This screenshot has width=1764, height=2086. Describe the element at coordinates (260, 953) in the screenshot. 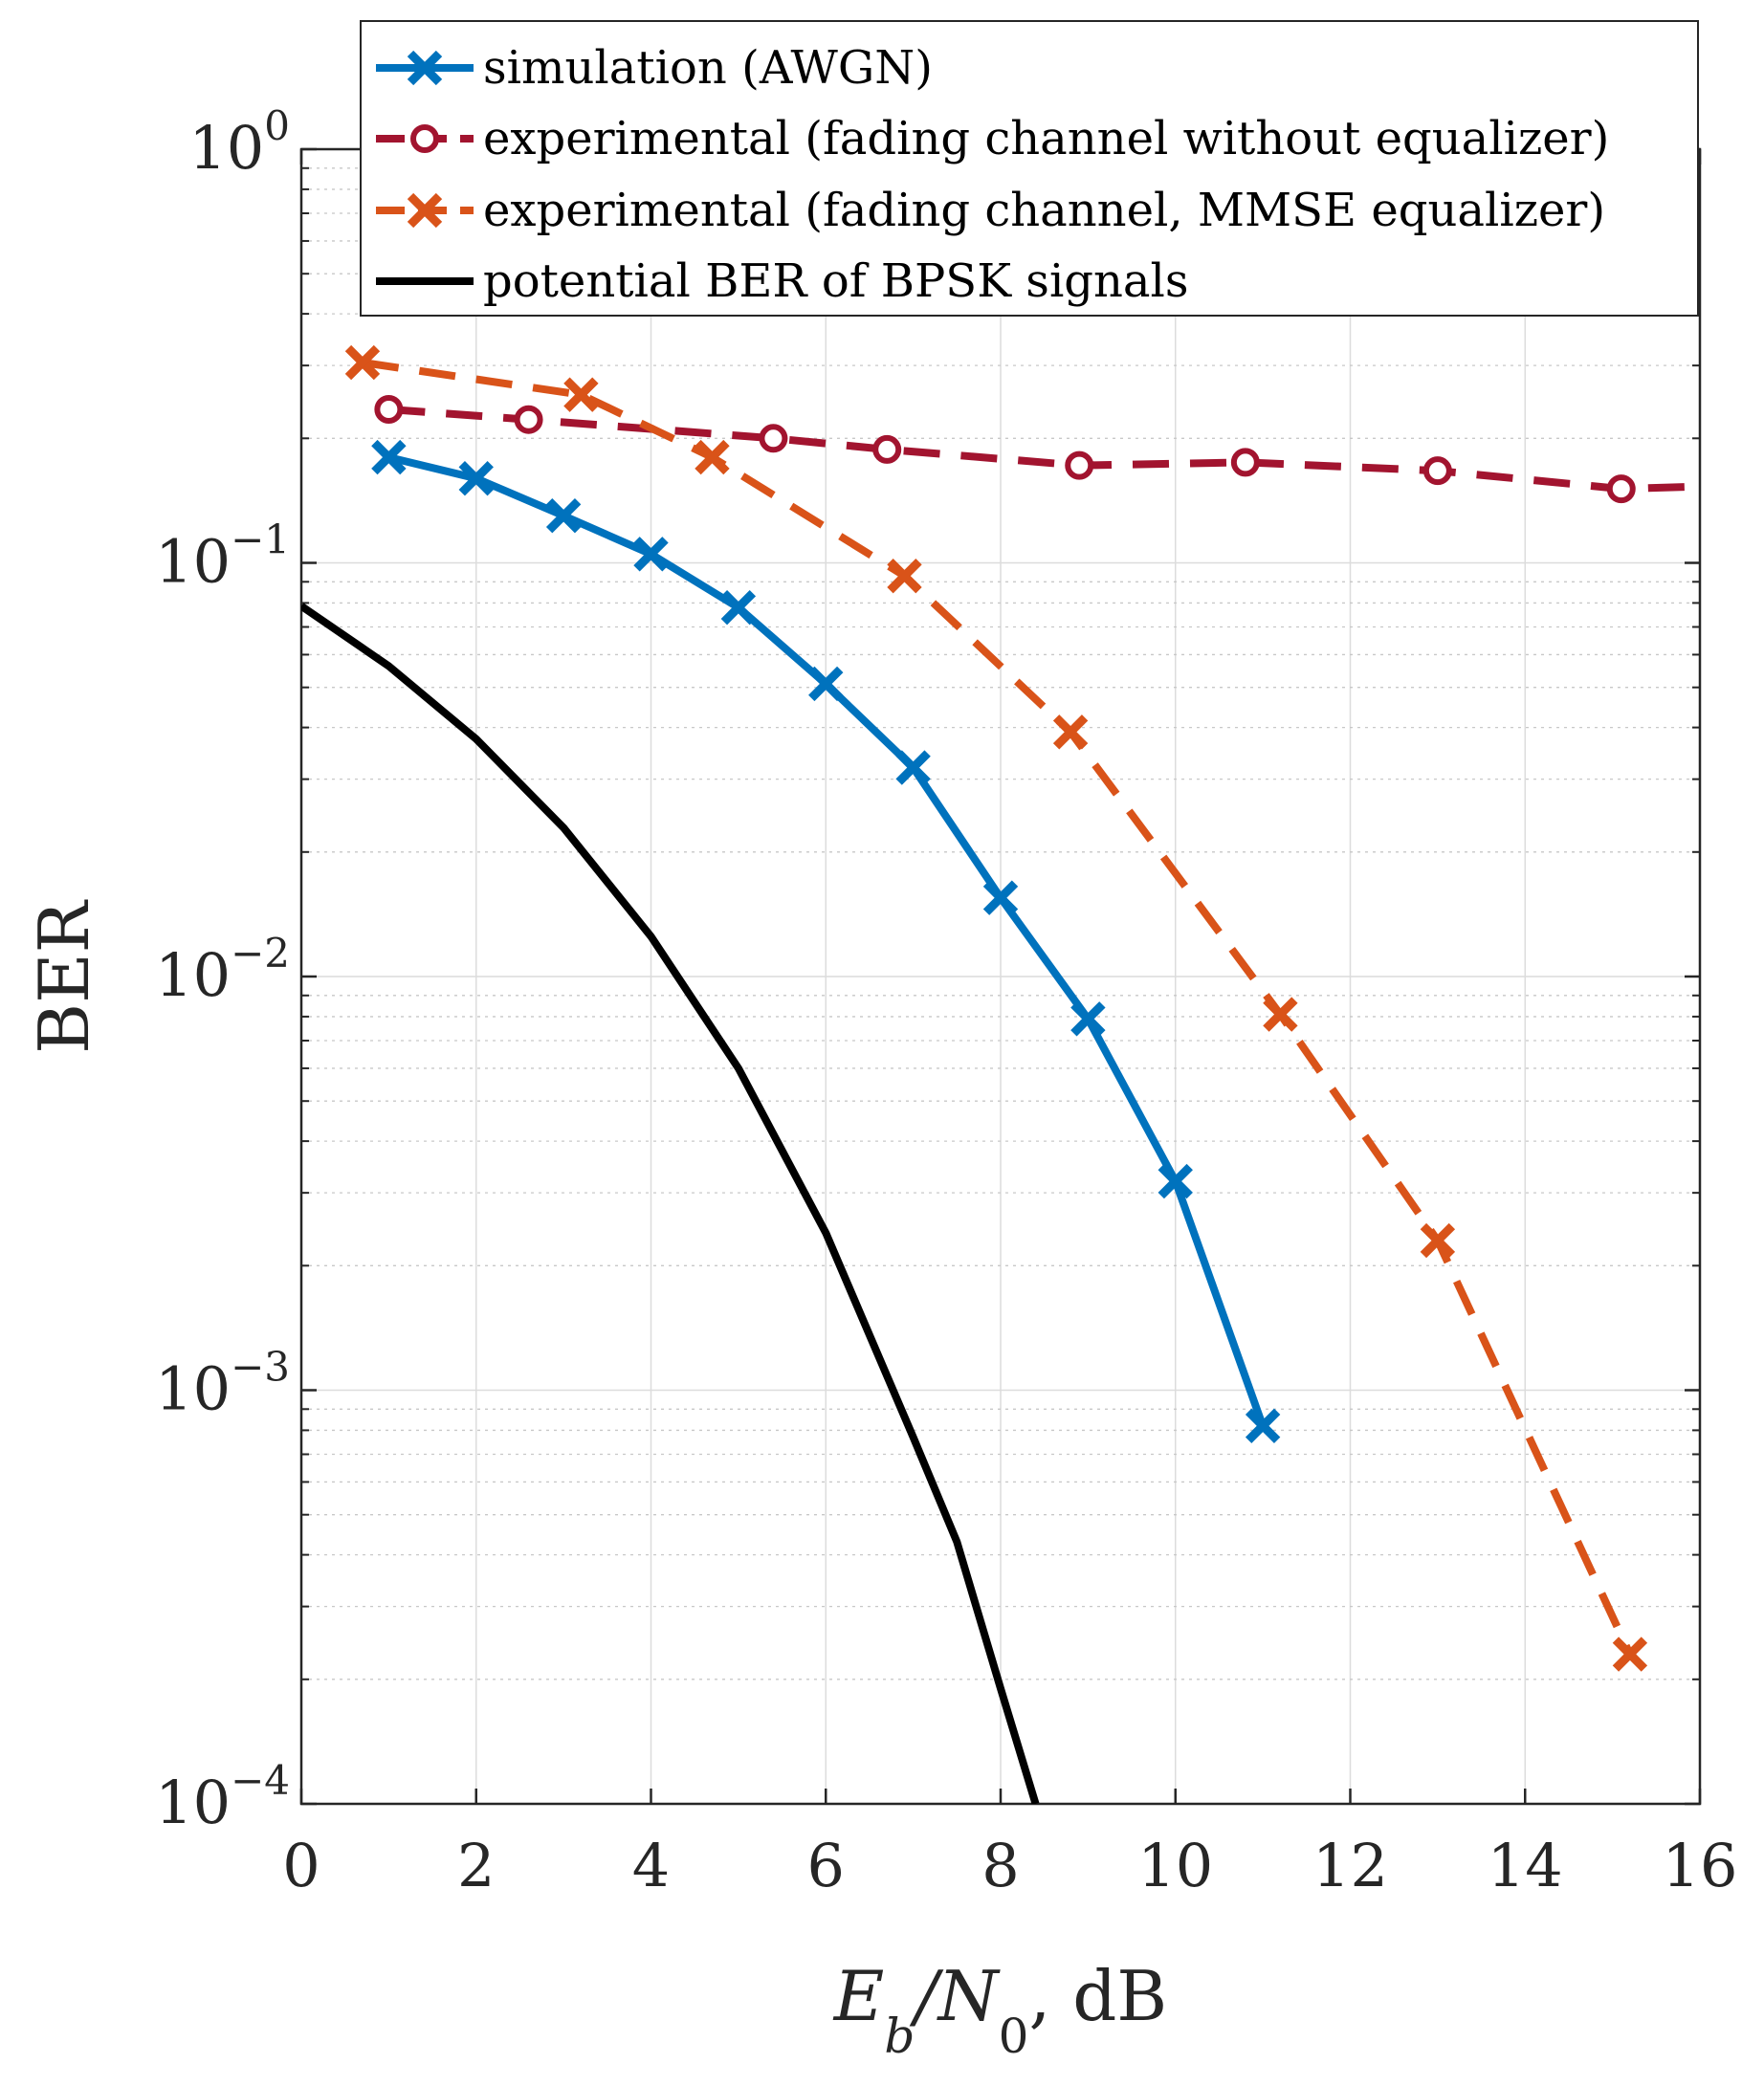

I see `y-tick-exponent: −2` at that location.